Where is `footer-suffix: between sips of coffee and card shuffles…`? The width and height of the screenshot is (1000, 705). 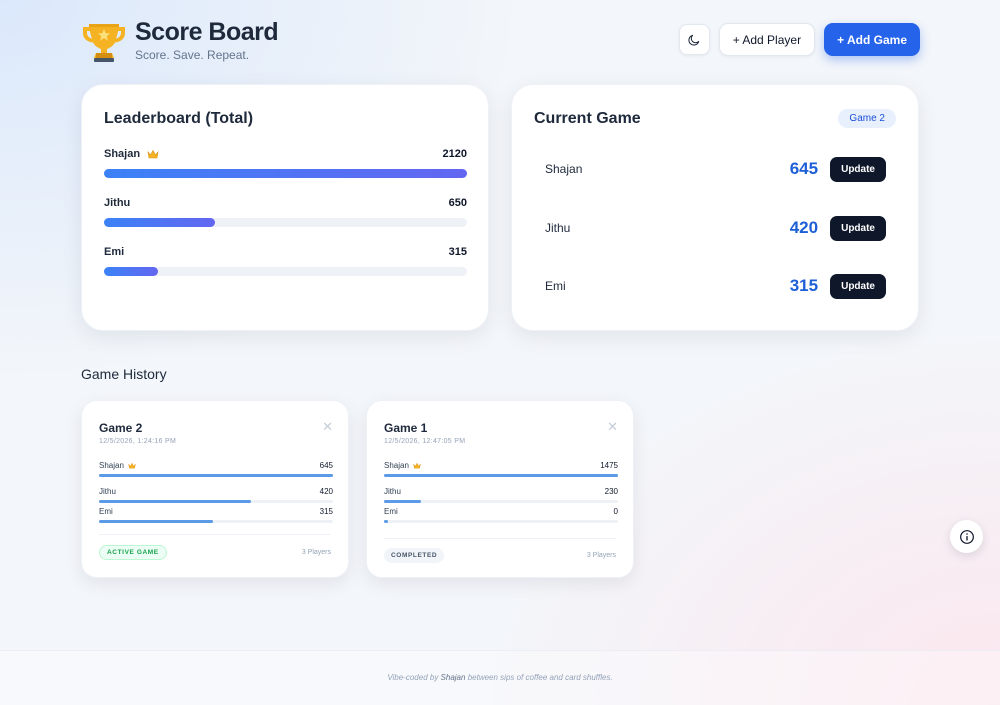
footer-suffix: between sips of coffee and card shuffles… is located at coordinates (540, 677).